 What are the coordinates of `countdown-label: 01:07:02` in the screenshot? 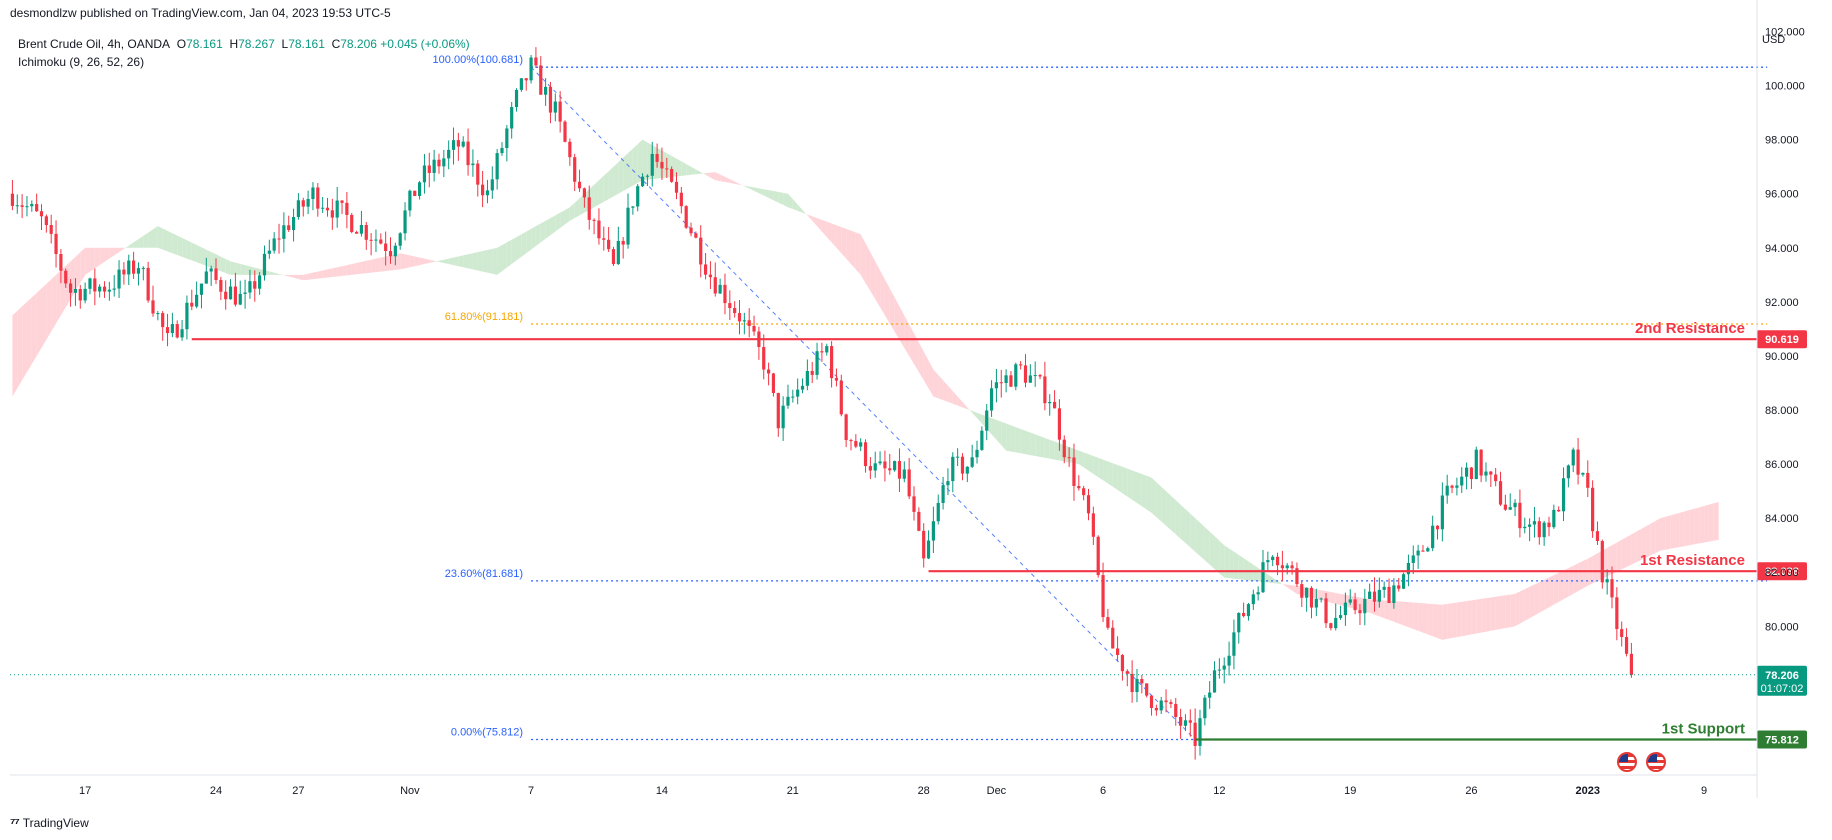 It's located at (1782, 689).